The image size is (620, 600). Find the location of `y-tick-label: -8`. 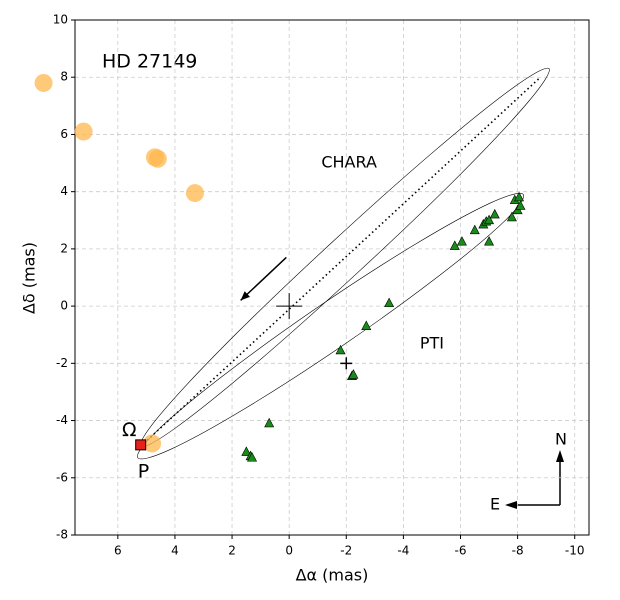

y-tick-label: -8 is located at coordinates (62, 535).